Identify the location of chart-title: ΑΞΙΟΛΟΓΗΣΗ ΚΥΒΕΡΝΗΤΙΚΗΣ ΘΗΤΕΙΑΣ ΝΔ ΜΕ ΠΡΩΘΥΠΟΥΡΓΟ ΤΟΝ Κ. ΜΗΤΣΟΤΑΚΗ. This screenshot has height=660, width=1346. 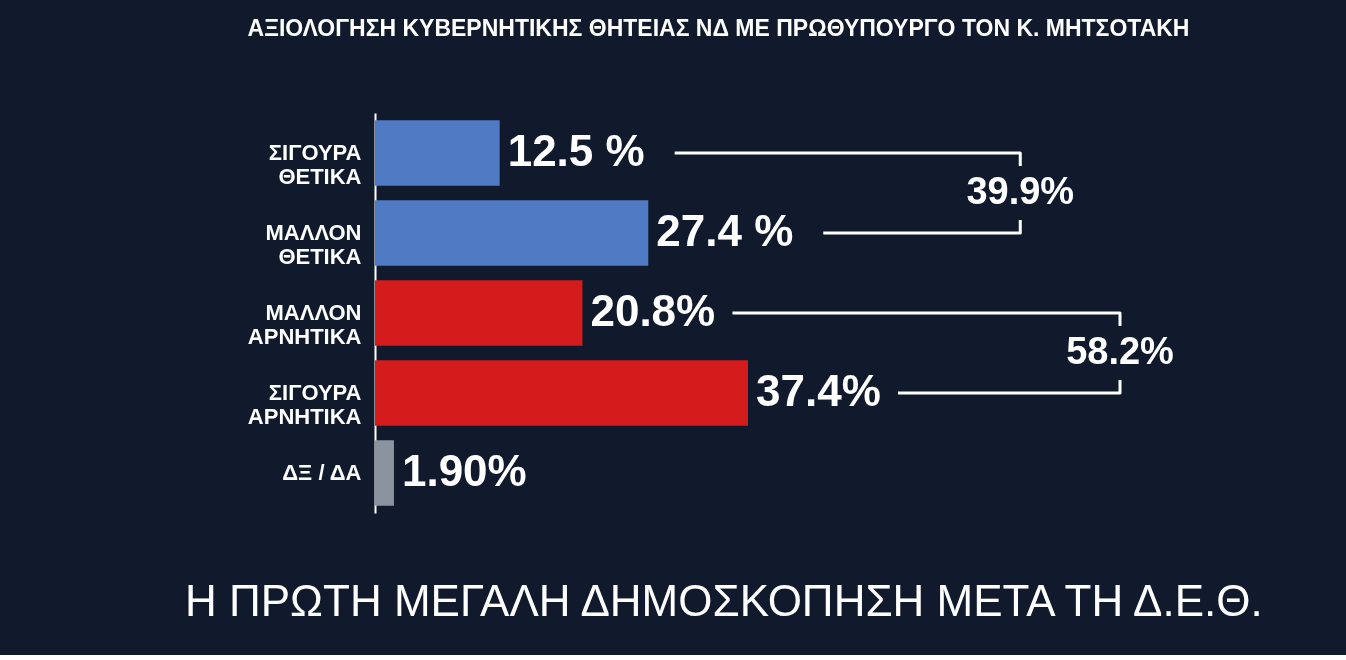
(718, 28).